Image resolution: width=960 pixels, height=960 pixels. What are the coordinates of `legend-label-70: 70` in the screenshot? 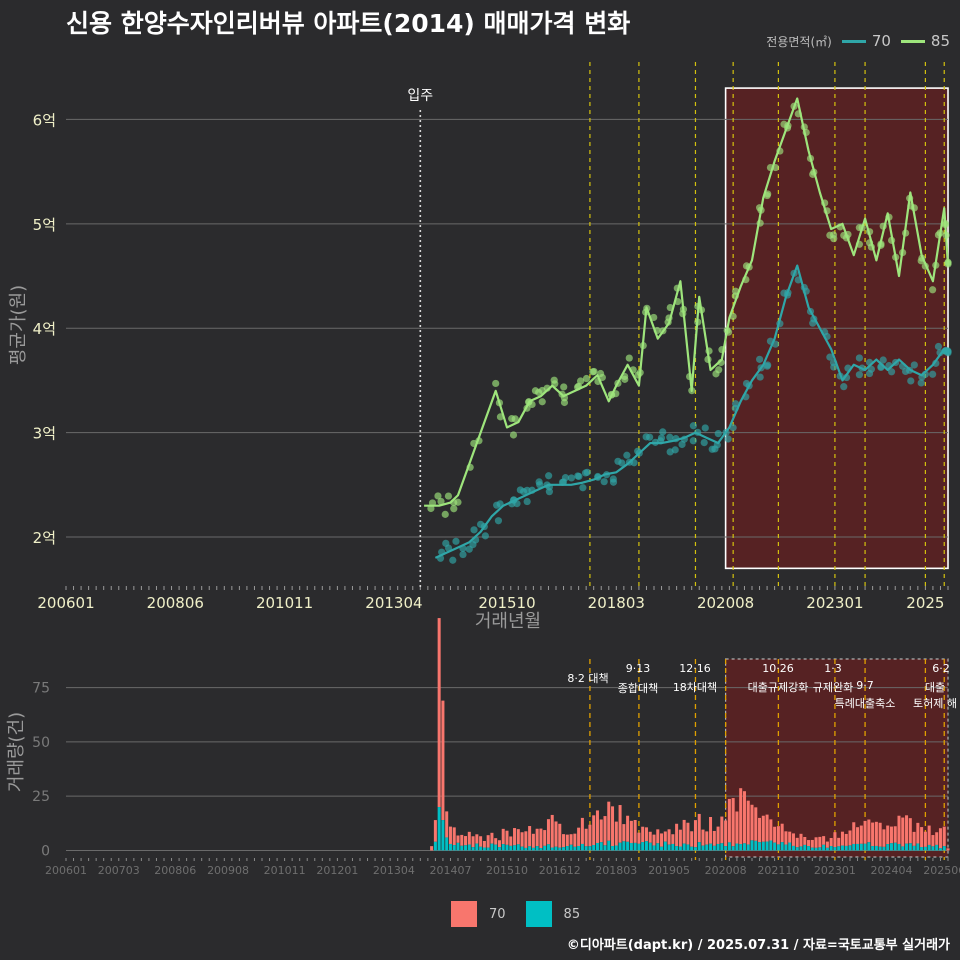 It's located at (881, 41).